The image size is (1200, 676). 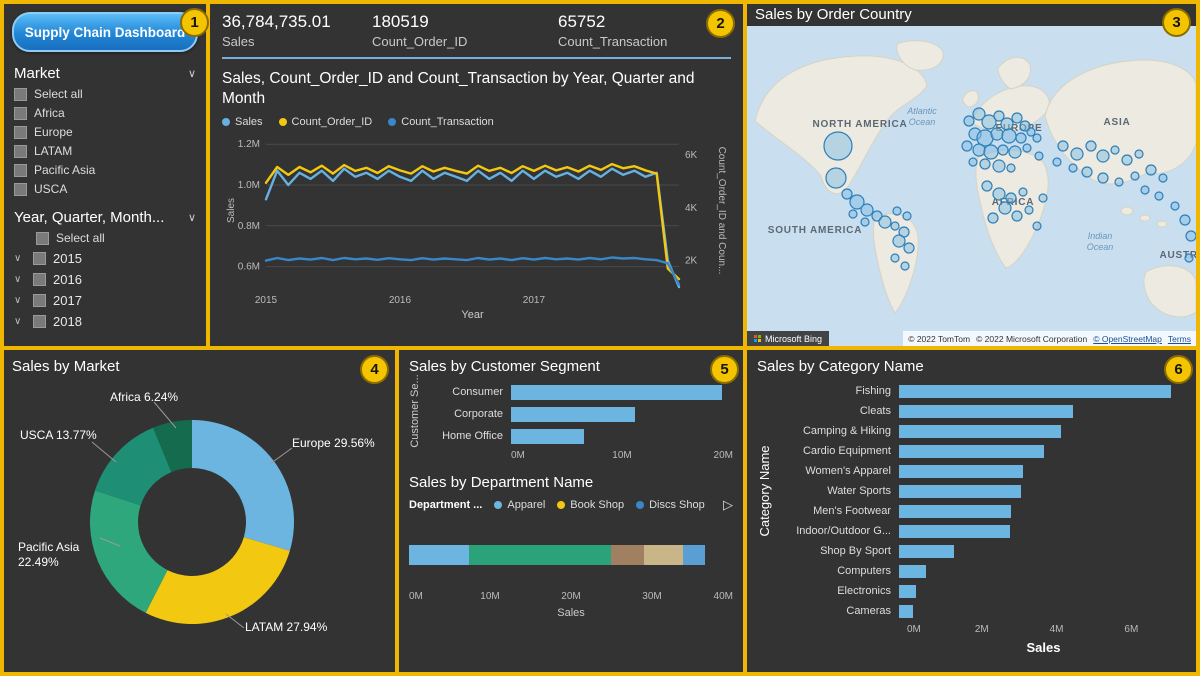 I want to click on attribution-link: Terms, so click(x=1179, y=338).